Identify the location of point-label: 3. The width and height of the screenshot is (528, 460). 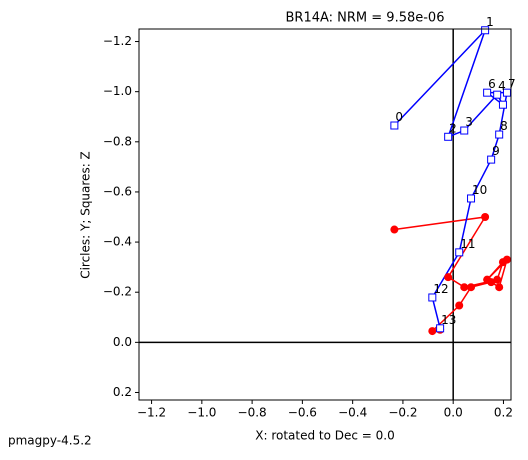
(469, 122).